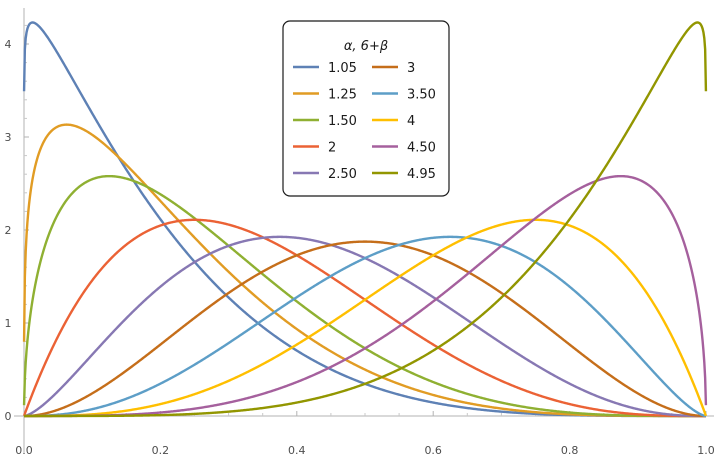 The width and height of the screenshot is (720, 459). Describe the element at coordinates (24, 450) in the screenshot. I see `x-tick-label: 0.0` at that location.